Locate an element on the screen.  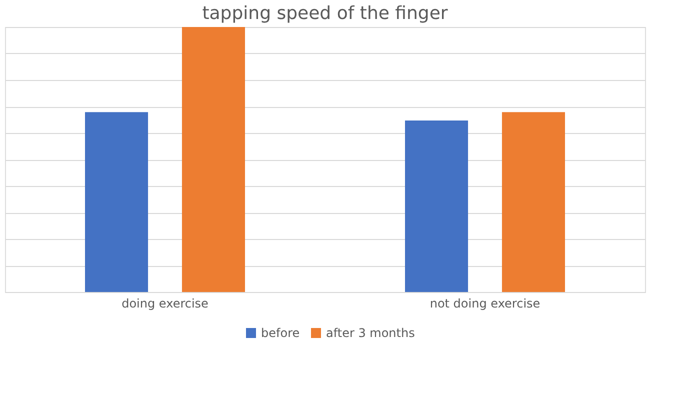
legend-label: after 3 months is located at coordinates (370, 333).